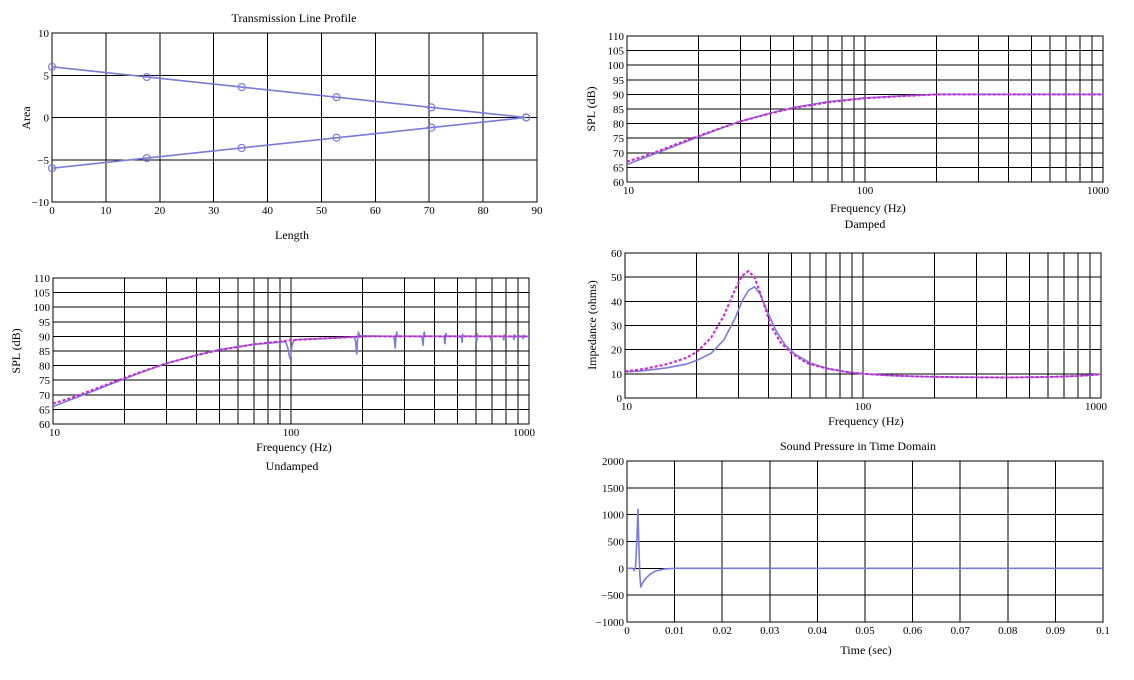  I want to click on x-axis-label: Time (sec), so click(865, 650).